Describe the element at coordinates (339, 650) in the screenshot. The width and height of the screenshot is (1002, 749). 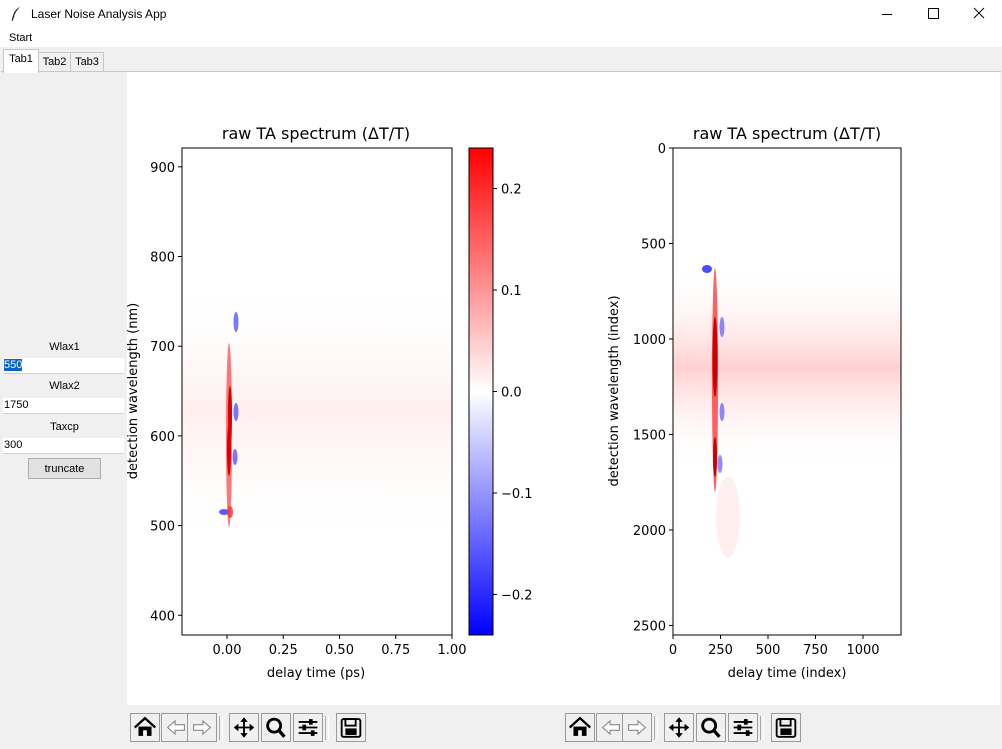
I see `left-xtick-label: 0.50` at that location.